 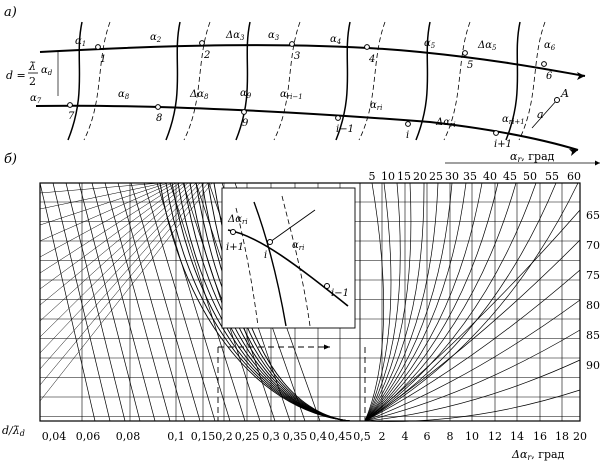 What do you see at coordinates (503, 144) in the screenshot?
I see `lower-point-label-6: i+1` at bounding box center [503, 144].